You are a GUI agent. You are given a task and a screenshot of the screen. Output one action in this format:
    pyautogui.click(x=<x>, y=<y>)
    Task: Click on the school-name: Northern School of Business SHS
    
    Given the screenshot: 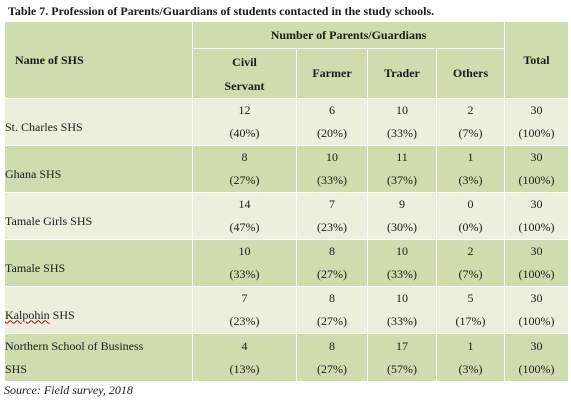 What is the action you would take?
    pyautogui.click(x=98, y=357)
    